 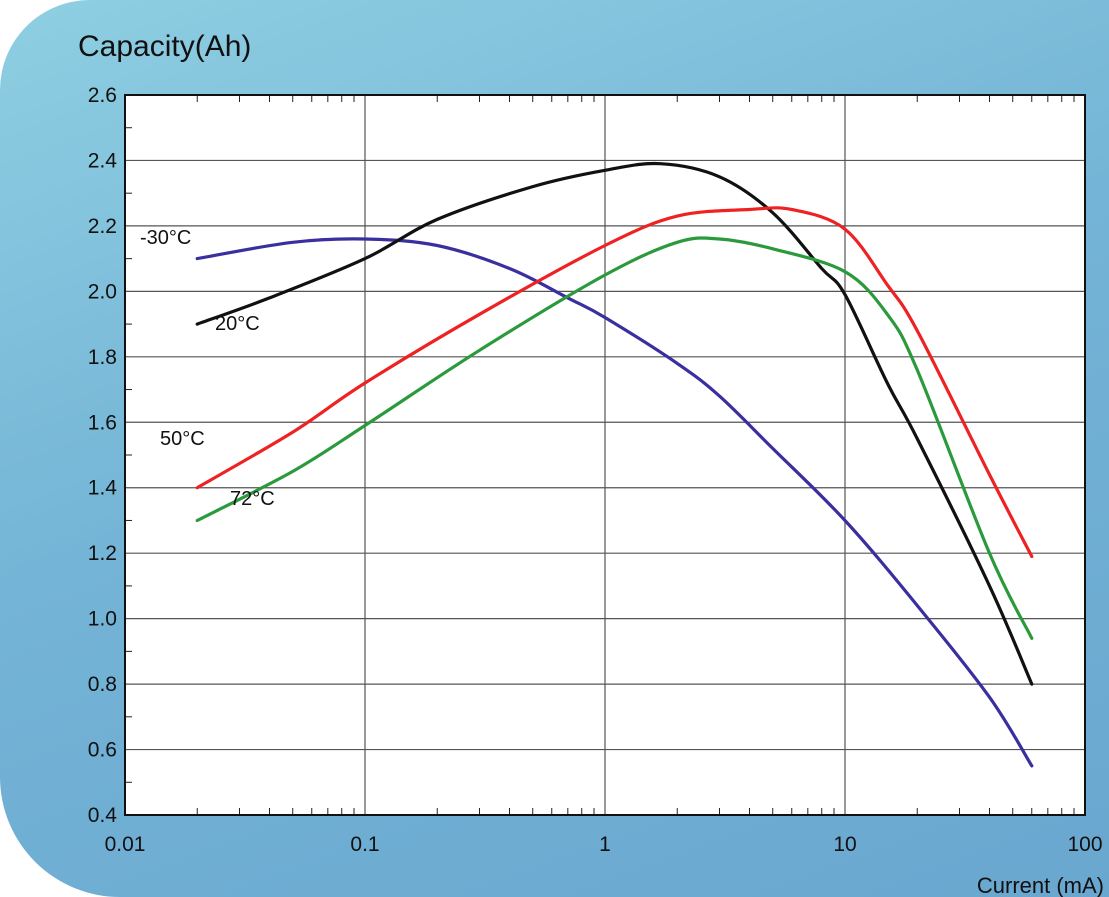 I want to click on series-label-72c: 72°C, so click(x=252, y=499).